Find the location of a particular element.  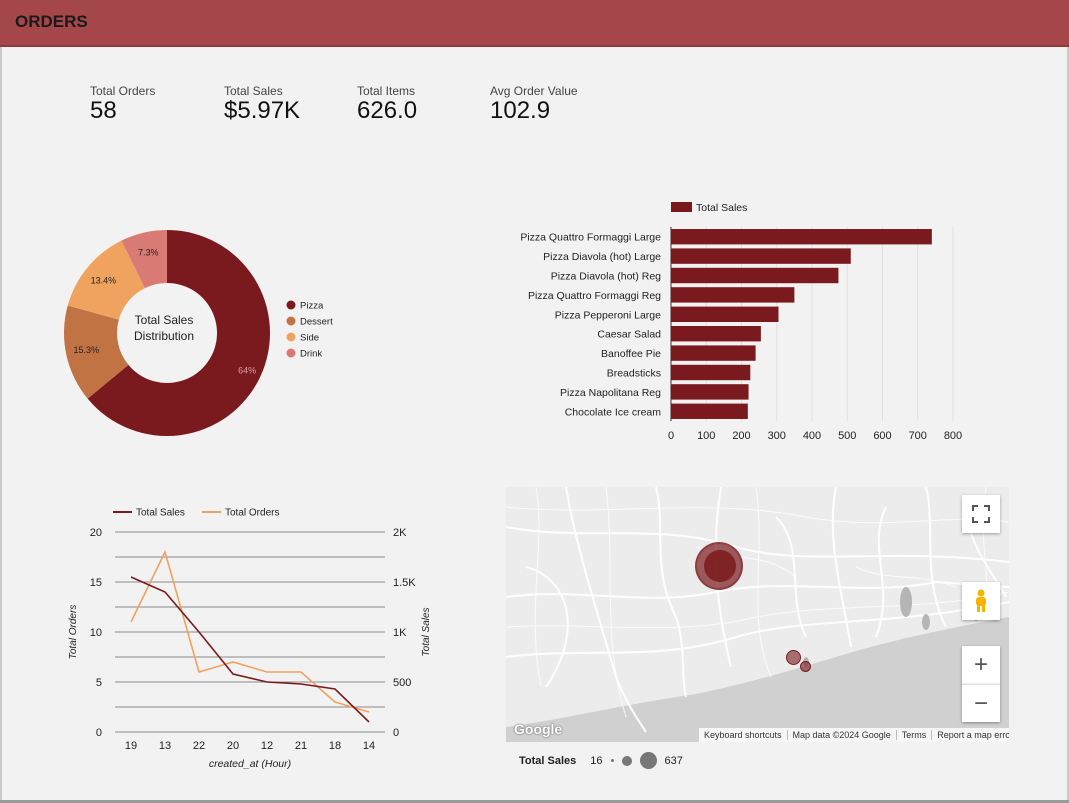

donut-slice-side is located at coordinates (106, 280).